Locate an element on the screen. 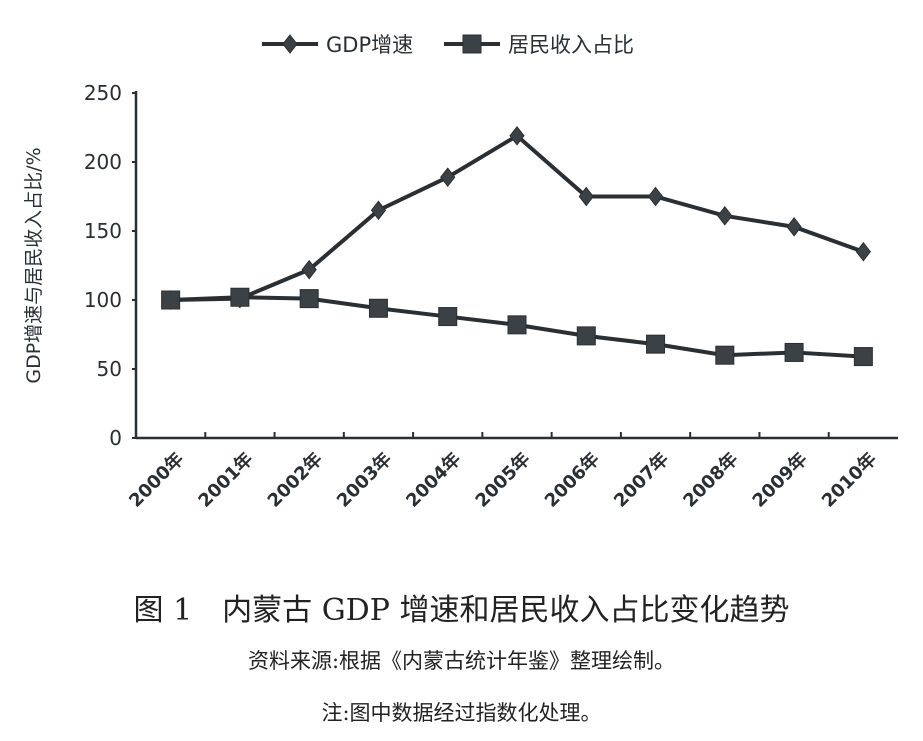 Image resolution: width=923 pixels, height=741 pixels. figure-caption-title: 图 1 内蒙古 GDP 增速和居民收入占比变化趋势 is located at coordinates (461, 610).